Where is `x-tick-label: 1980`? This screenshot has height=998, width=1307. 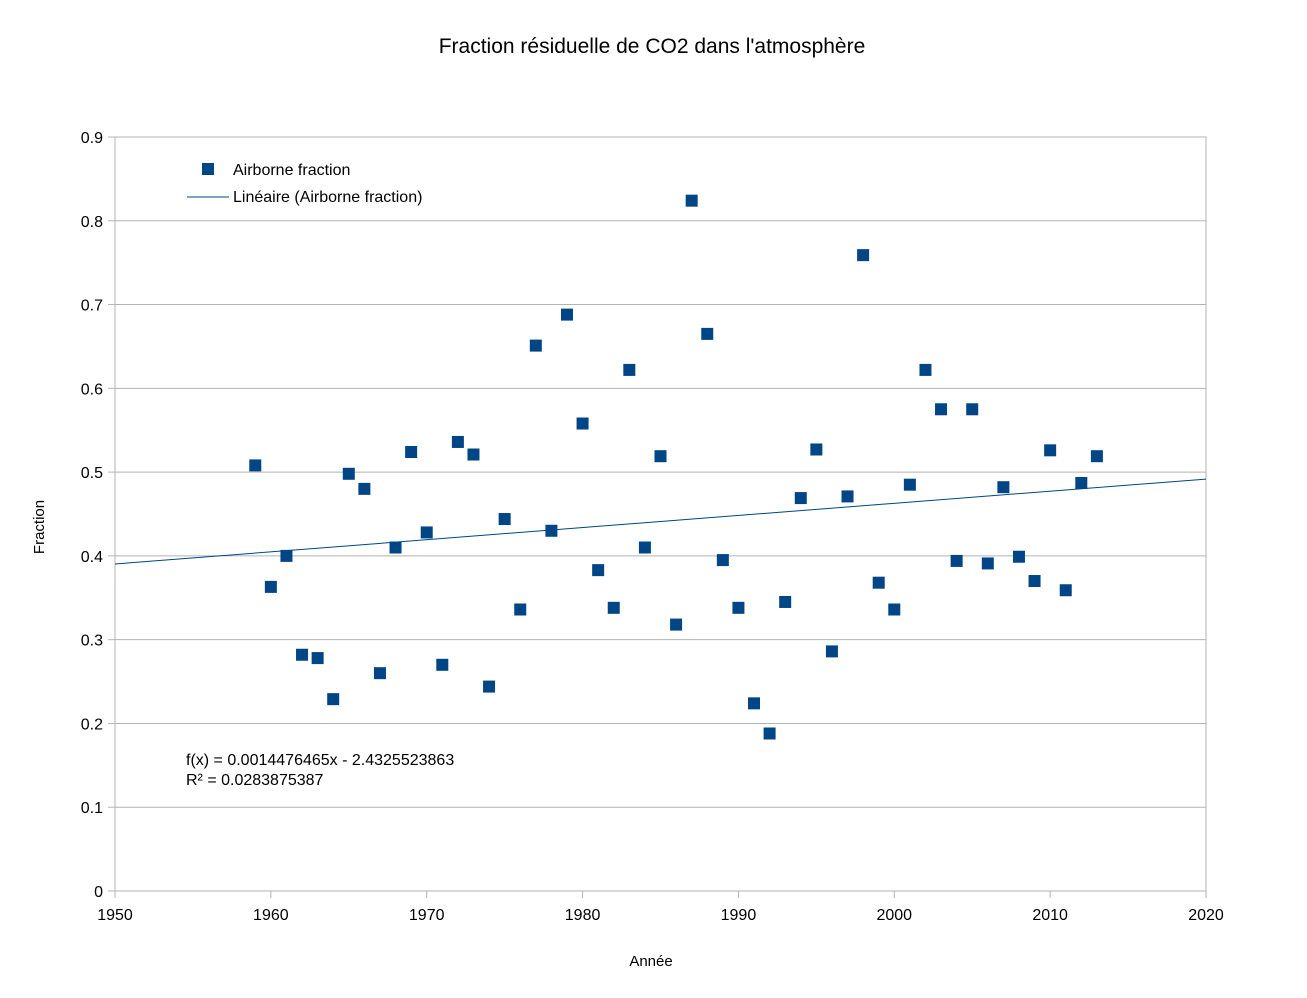
x-tick-label: 1980 is located at coordinates (583, 915).